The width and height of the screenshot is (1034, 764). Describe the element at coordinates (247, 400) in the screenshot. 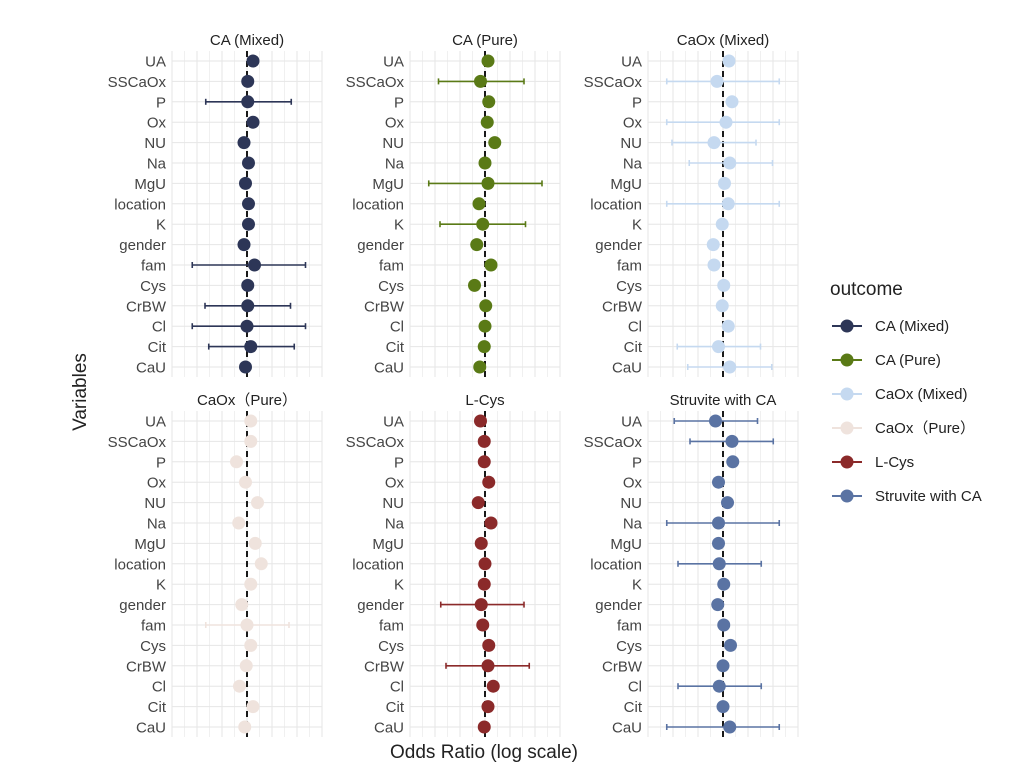

I see `panel-title: CaOx（Pure）` at that location.